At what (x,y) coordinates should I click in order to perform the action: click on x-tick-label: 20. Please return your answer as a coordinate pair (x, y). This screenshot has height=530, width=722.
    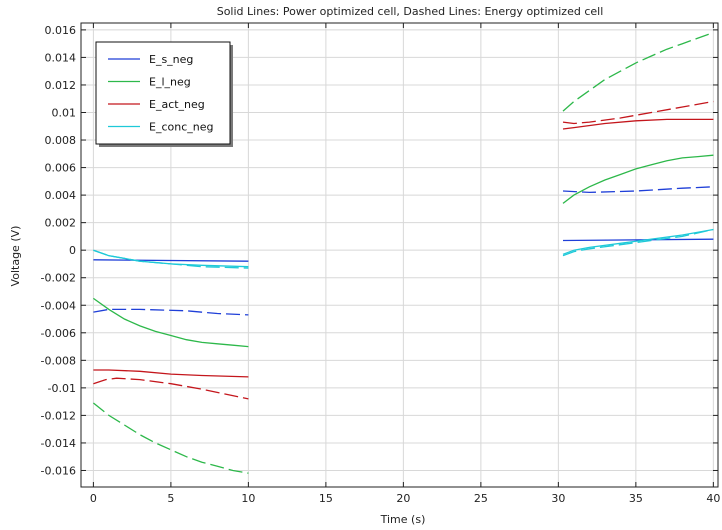
    Looking at the image, I should click on (403, 498).